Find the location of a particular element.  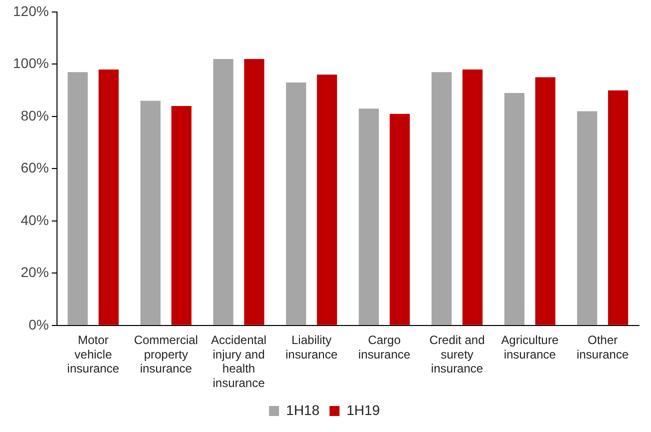

legend-label: 1H18 is located at coordinates (303, 410).